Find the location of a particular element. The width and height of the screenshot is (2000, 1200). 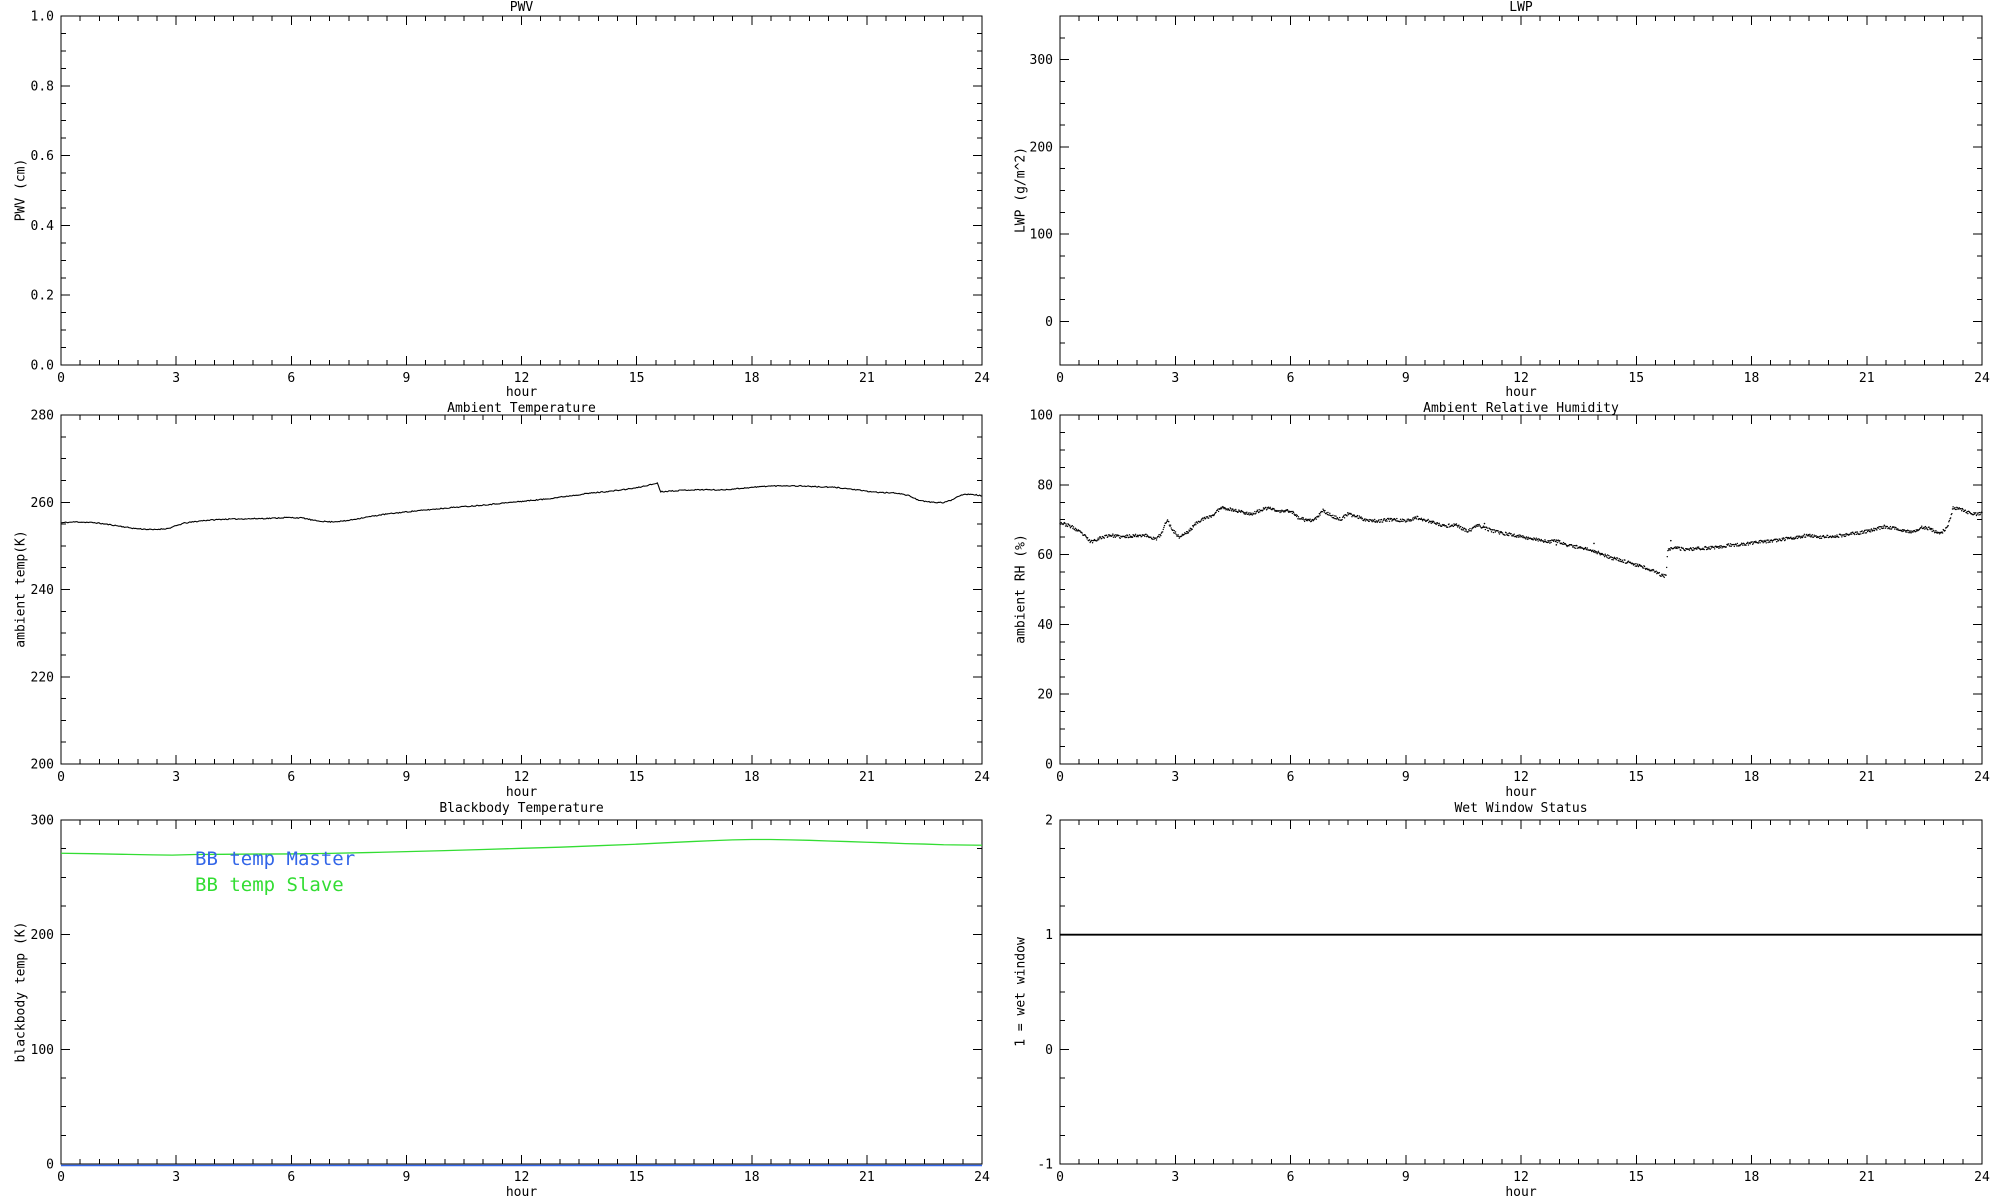

svg-text: 1.0 is located at coordinates (42, 17).